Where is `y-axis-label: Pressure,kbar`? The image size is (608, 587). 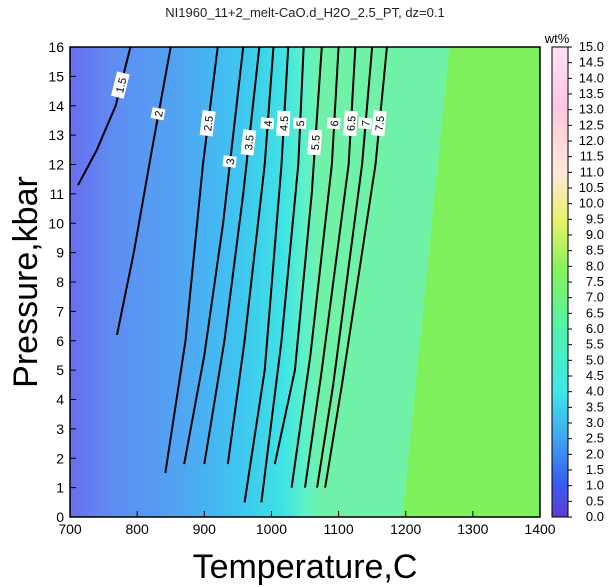 y-axis-label: Pressure,kbar is located at coordinates (26, 282).